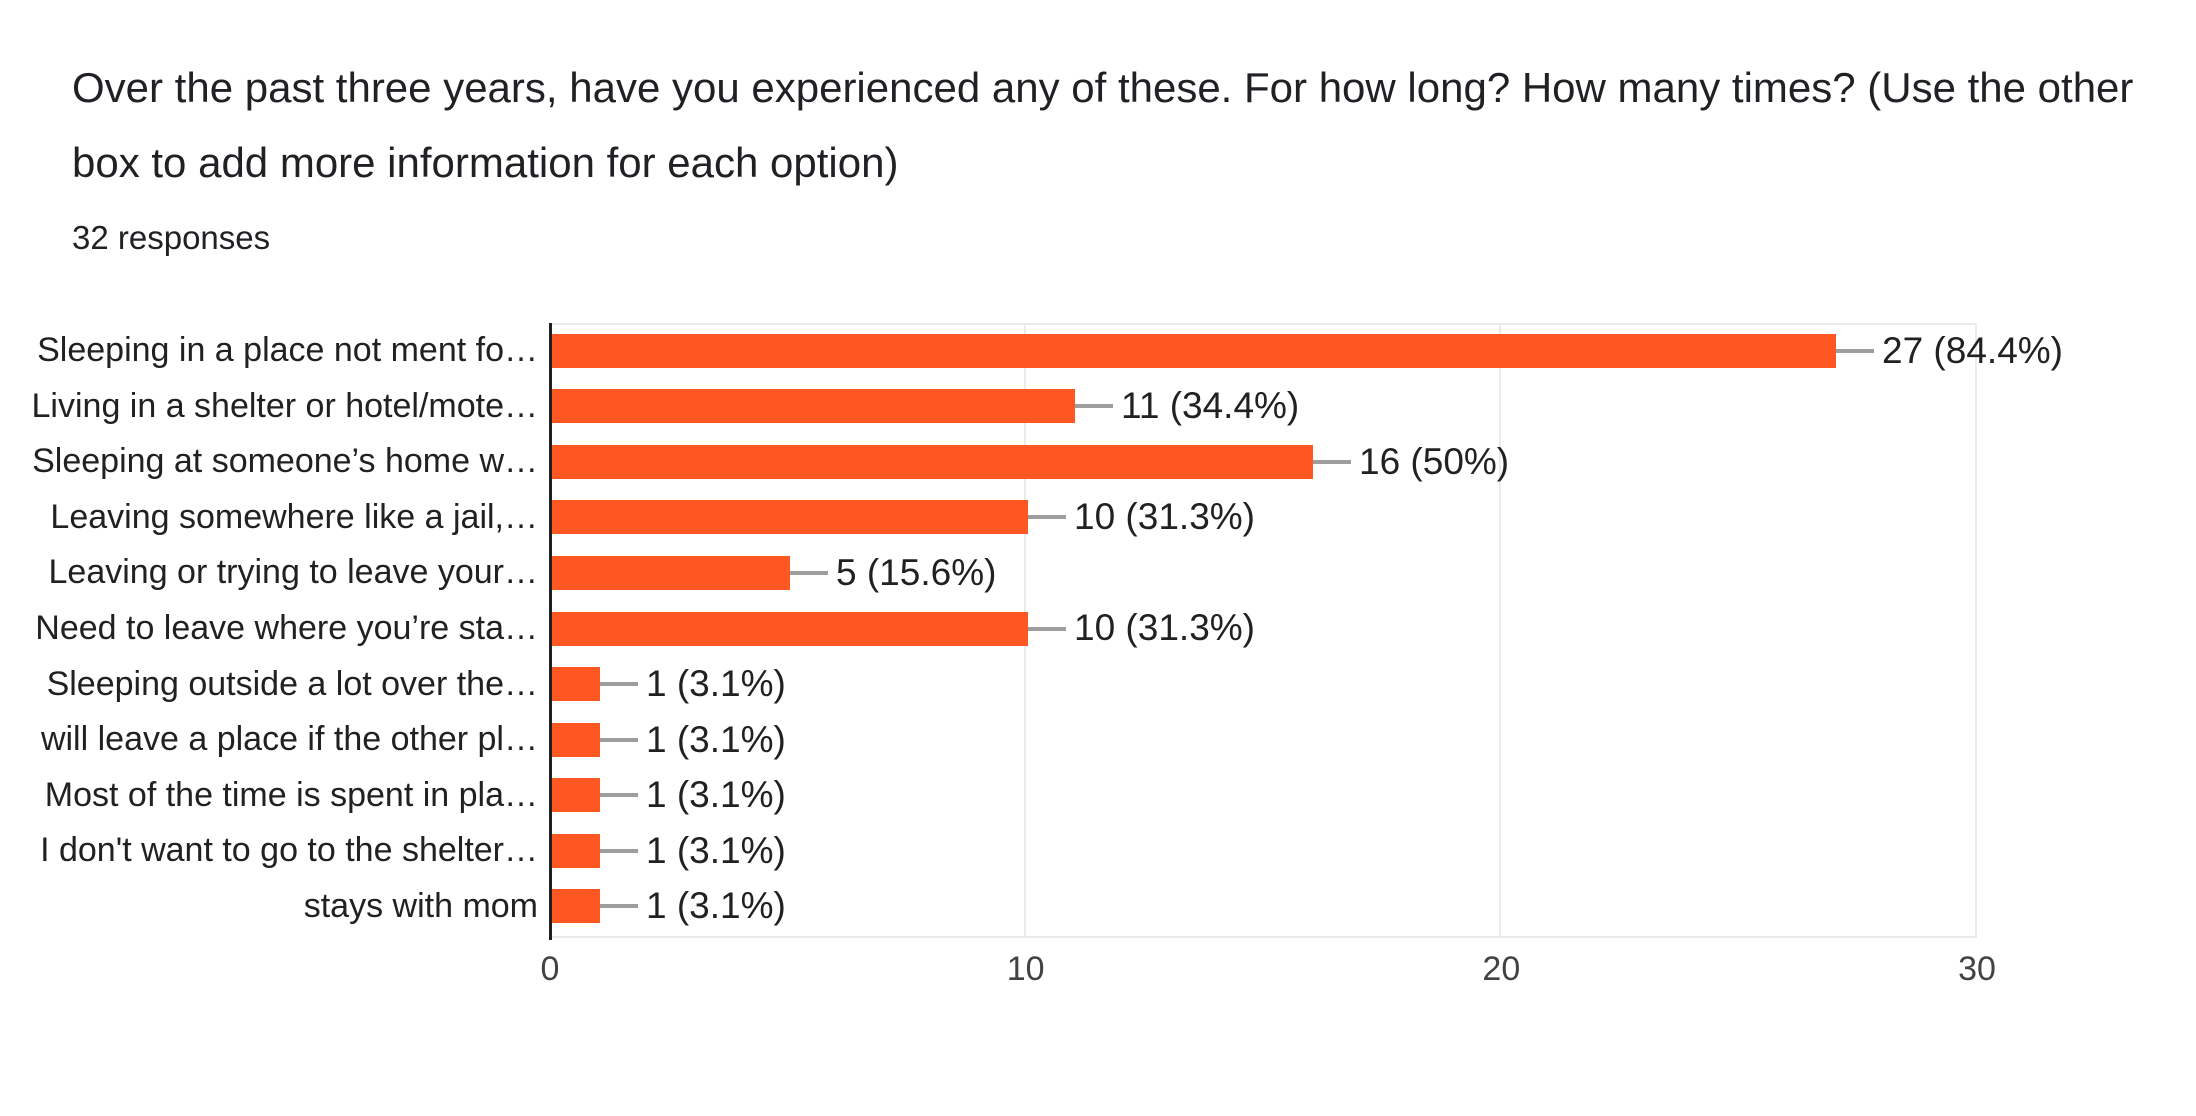 Image resolution: width=2196 pixels, height=1116 pixels. I want to click on y-axis-line, so click(550, 631).